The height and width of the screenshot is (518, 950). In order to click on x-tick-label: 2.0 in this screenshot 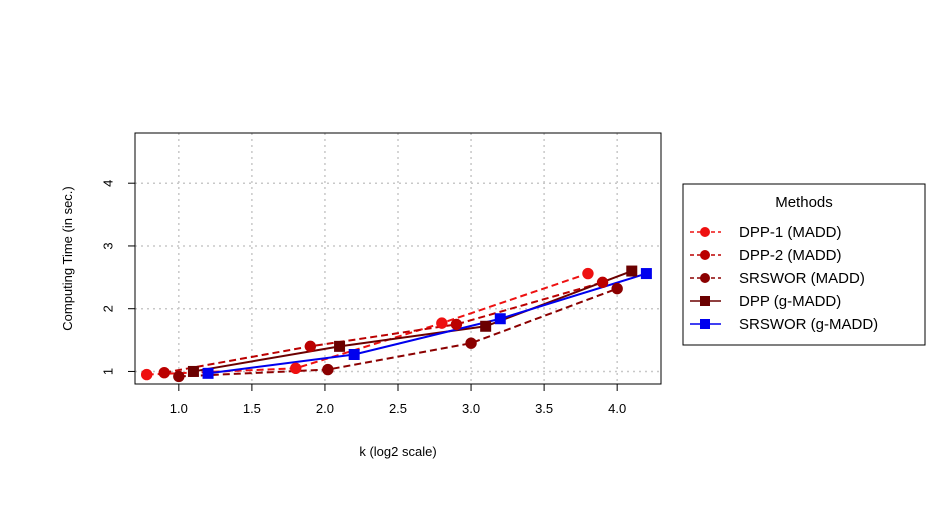, I will do `click(325, 408)`.